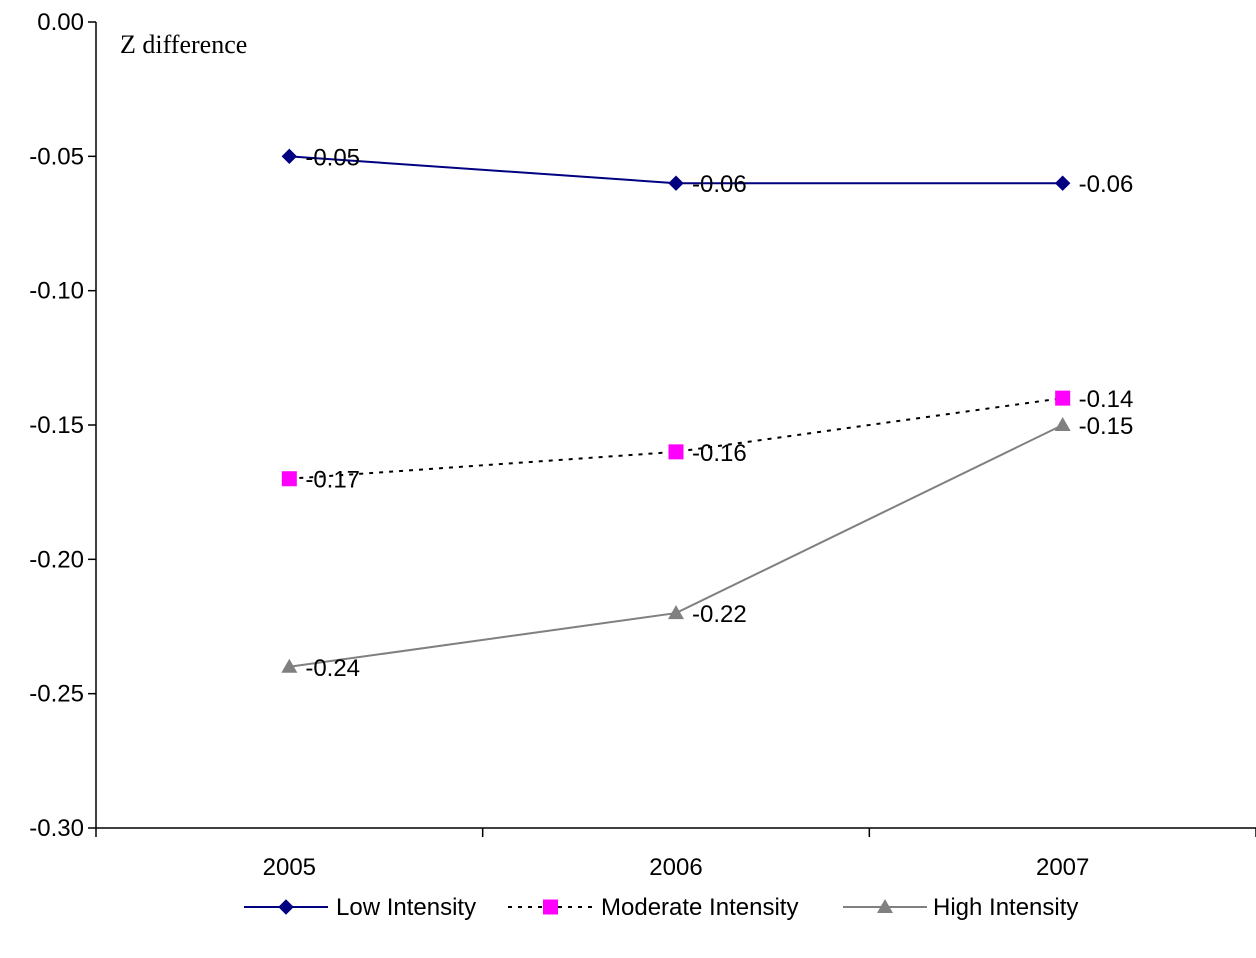  I want to click on y-tick-label: -0.25, so click(56, 694).